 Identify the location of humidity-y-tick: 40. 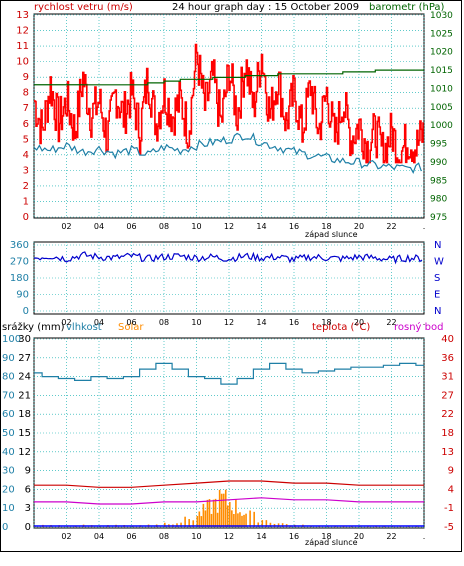
(8, 452).